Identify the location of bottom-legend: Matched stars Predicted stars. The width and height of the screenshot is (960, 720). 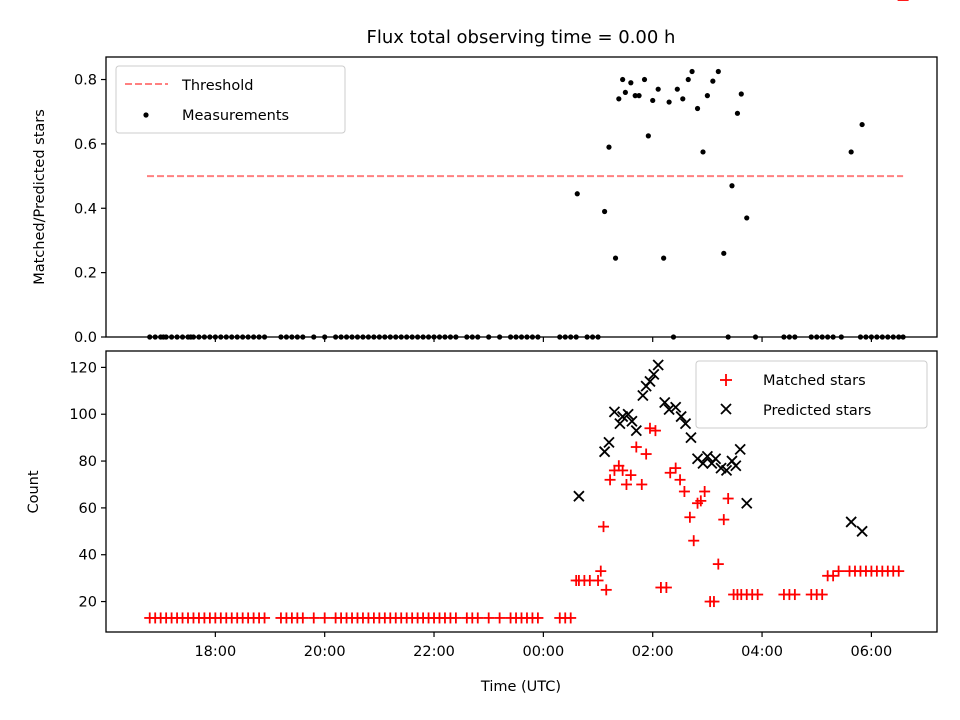
(811, 394).